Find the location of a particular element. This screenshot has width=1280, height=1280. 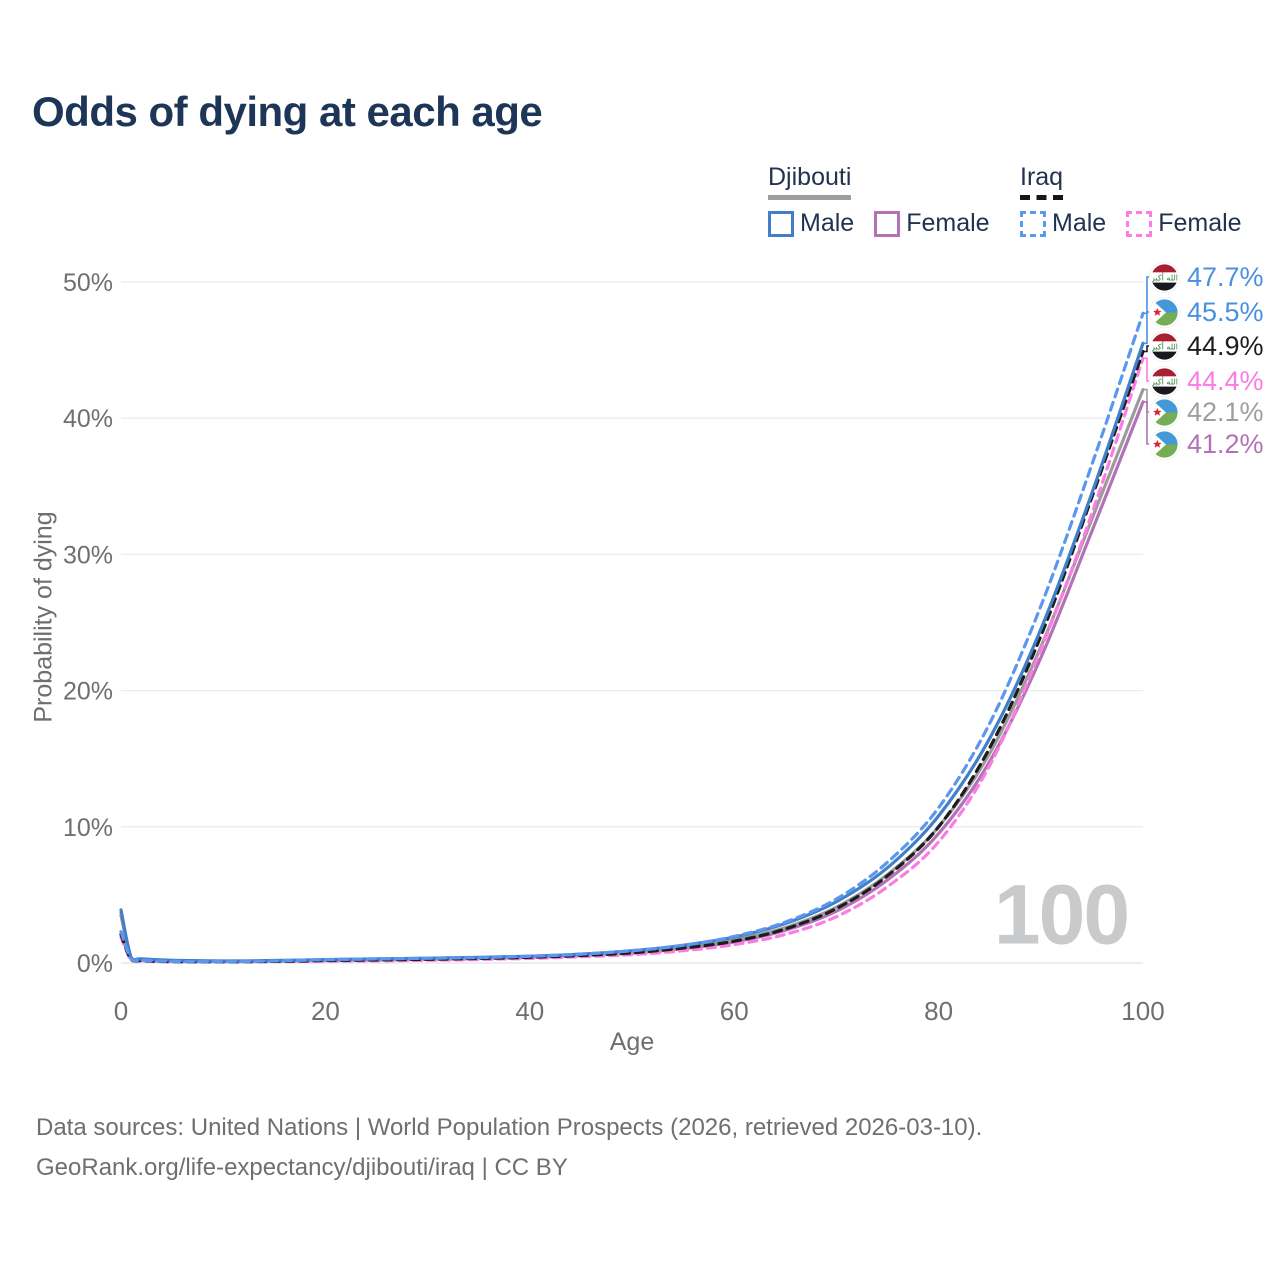

legend-item-iraq-female: Female is located at coordinates (1184, 223).